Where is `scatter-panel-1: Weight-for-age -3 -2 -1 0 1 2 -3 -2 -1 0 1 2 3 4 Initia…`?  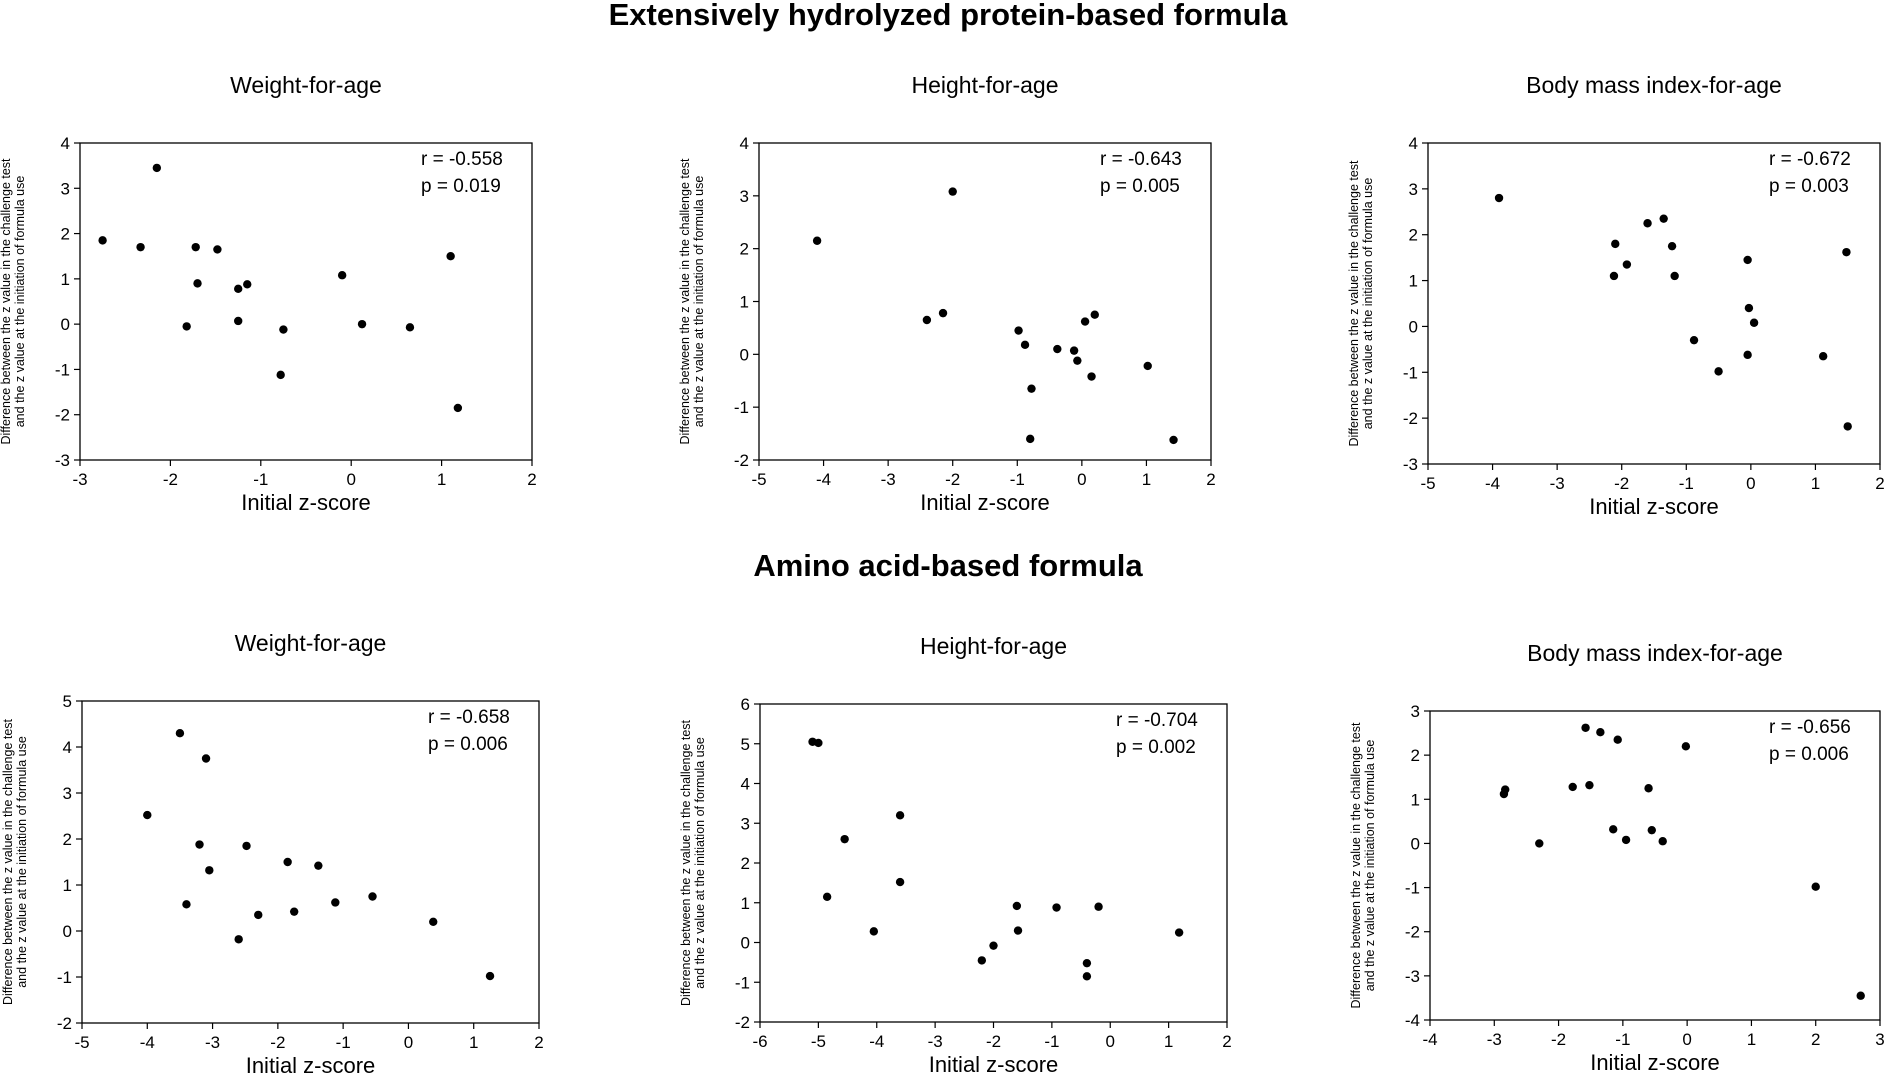
scatter-panel-1: Weight-for-age -3 -2 -1 0 1 2 -3 -2 -1 0 1 2 3 4 Initia… is located at coordinates (268, 293).